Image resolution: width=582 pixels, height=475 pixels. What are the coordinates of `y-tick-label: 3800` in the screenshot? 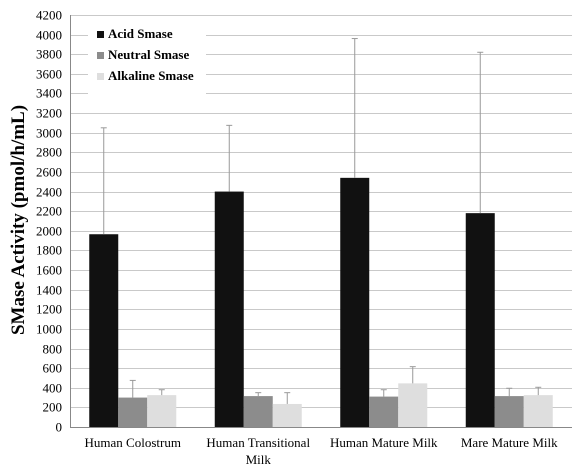 It's located at (49, 54).